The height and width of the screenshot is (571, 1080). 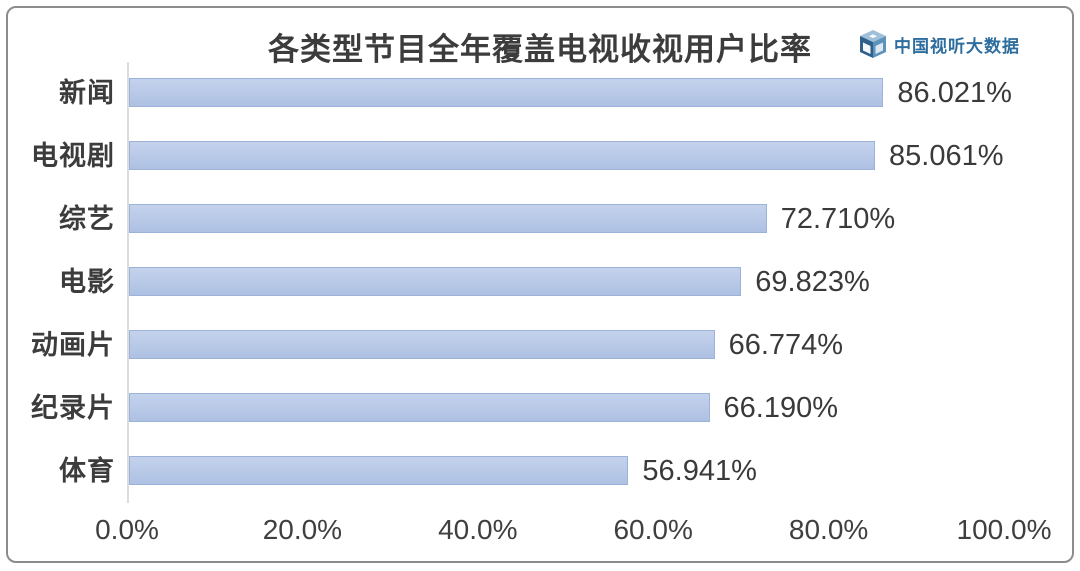 I want to click on x-tick-label: 60.0%, so click(x=653, y=529).